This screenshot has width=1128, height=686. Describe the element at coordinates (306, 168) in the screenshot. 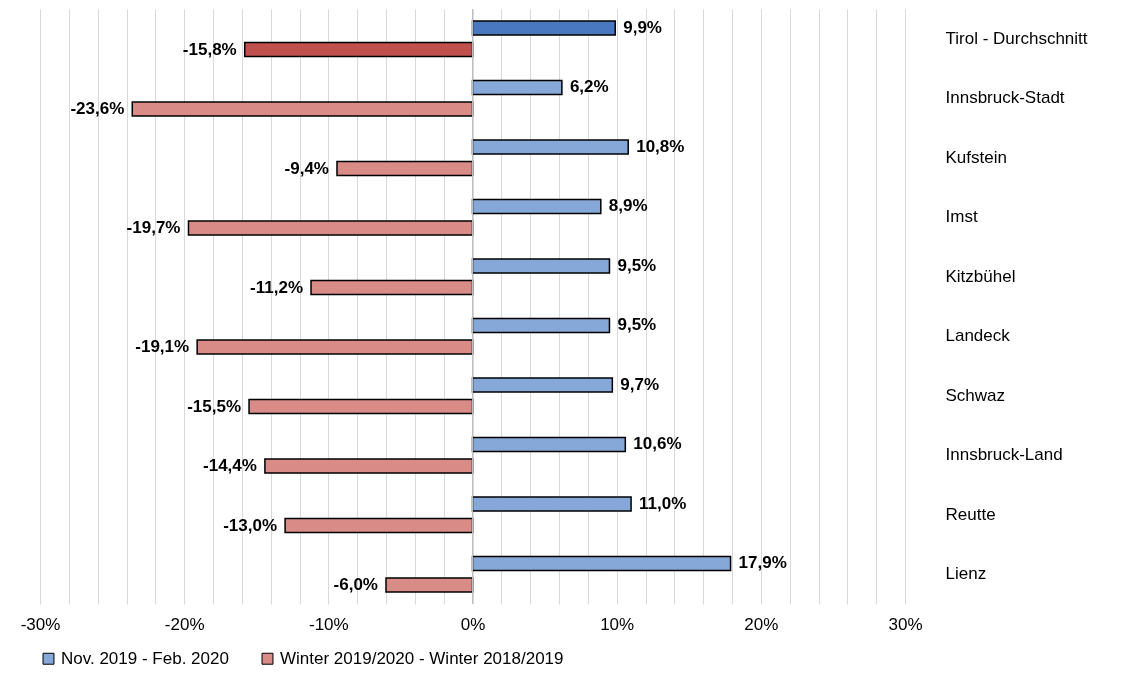

I see `data-label: -9,4%` at that location.